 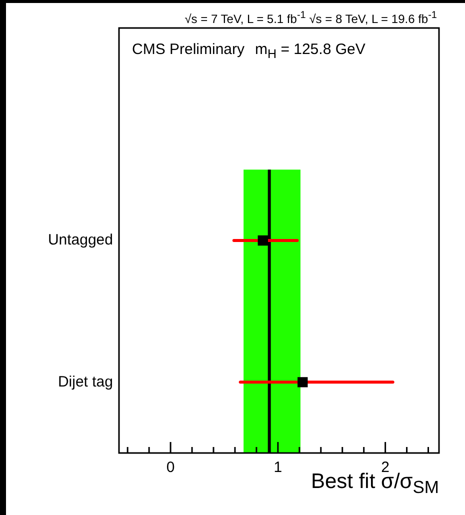 I want to click on x-tick-label: 2, so click(x=385, y=467).